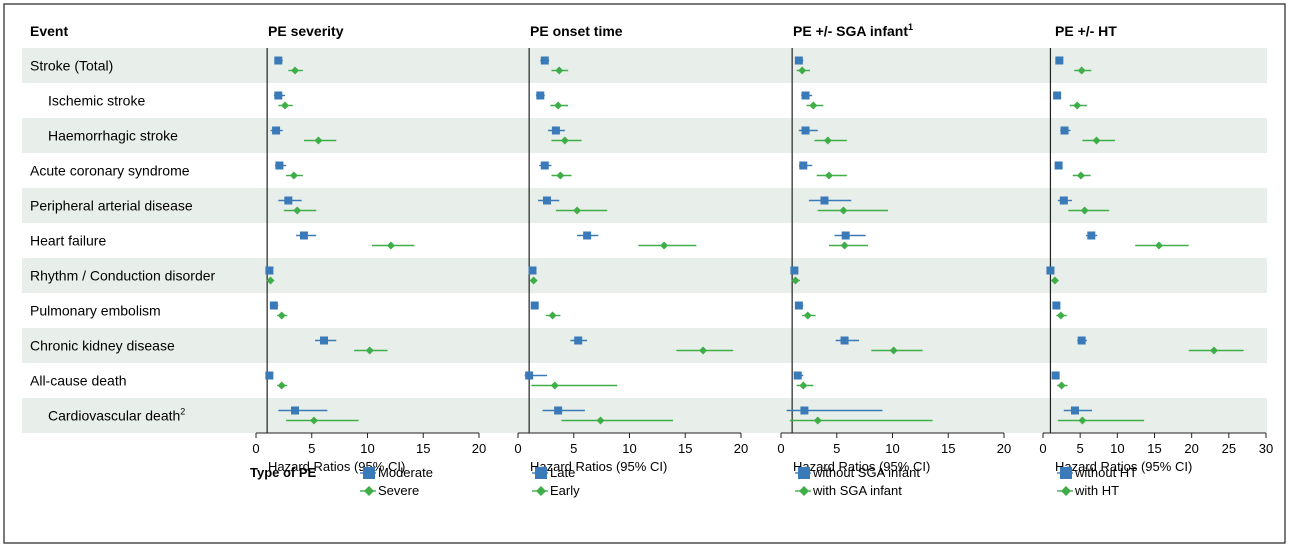 The width and height of the screenshot is (1289, 547). I want to click on legend-heading: Type of PE, so click(283, 472).